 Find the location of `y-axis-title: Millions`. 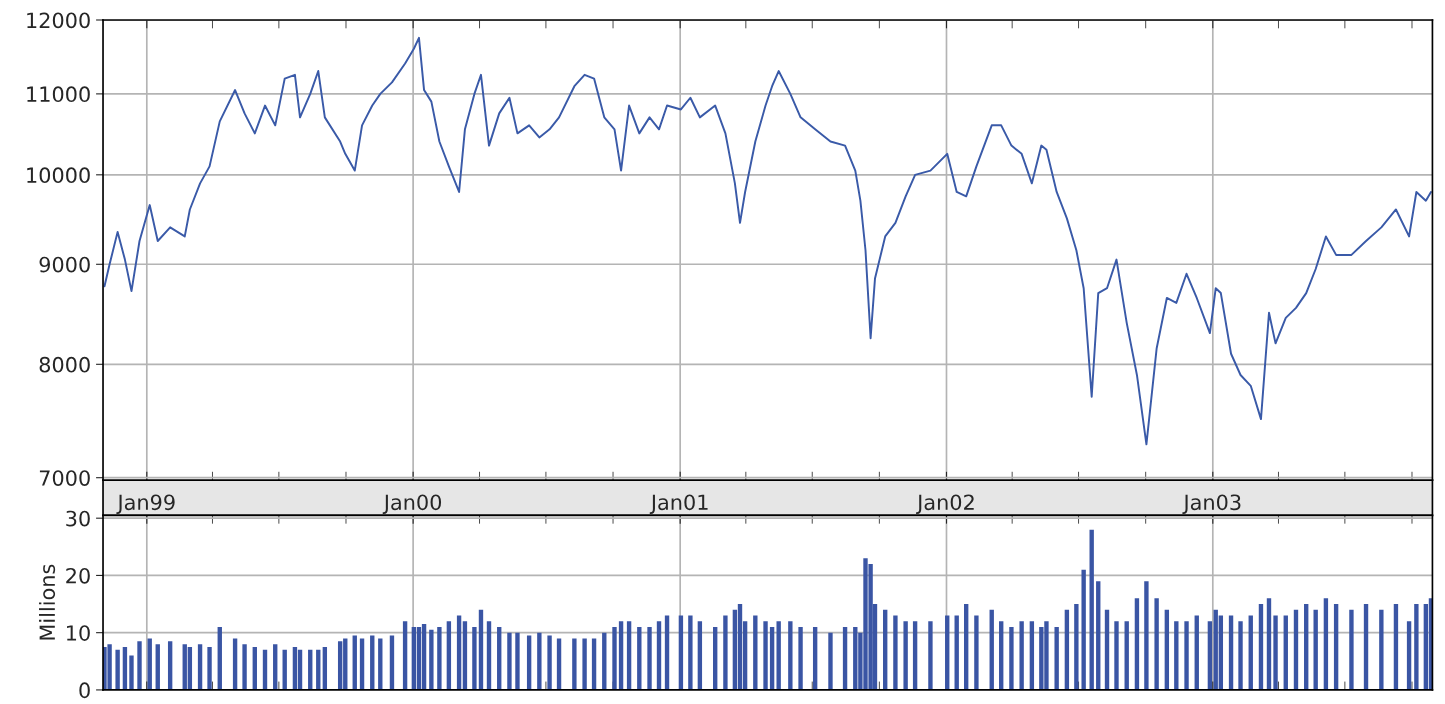

y-axis-title: Millions is located at coordinates (47, 602).